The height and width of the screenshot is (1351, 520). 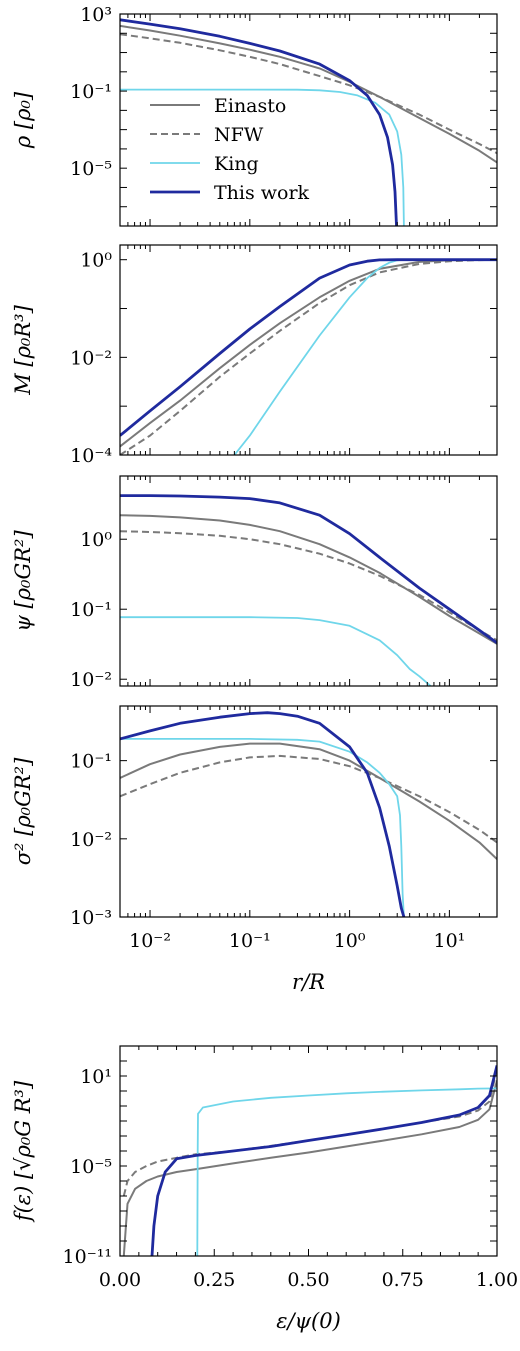 What do you see at coordinates (91, 918) in the screenshot?
I see `y-tick-label: 10⁻³` at bounding box center [91, 918].